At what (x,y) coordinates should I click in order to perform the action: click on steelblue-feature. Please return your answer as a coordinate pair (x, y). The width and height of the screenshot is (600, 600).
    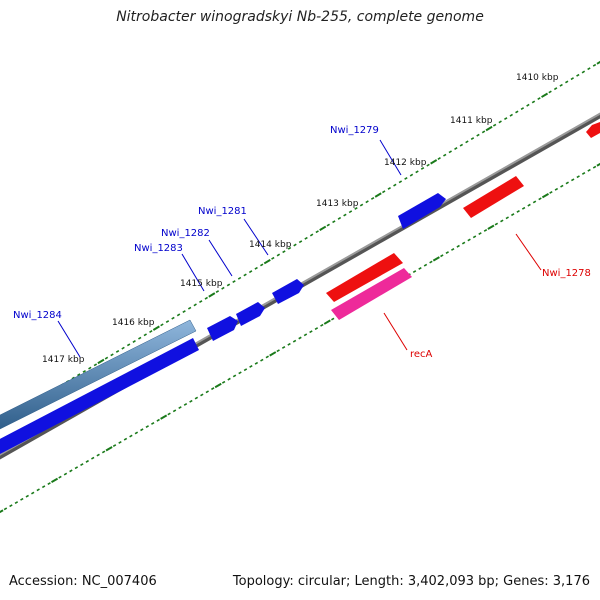
    Looking at the image, I should click on (98, 375).